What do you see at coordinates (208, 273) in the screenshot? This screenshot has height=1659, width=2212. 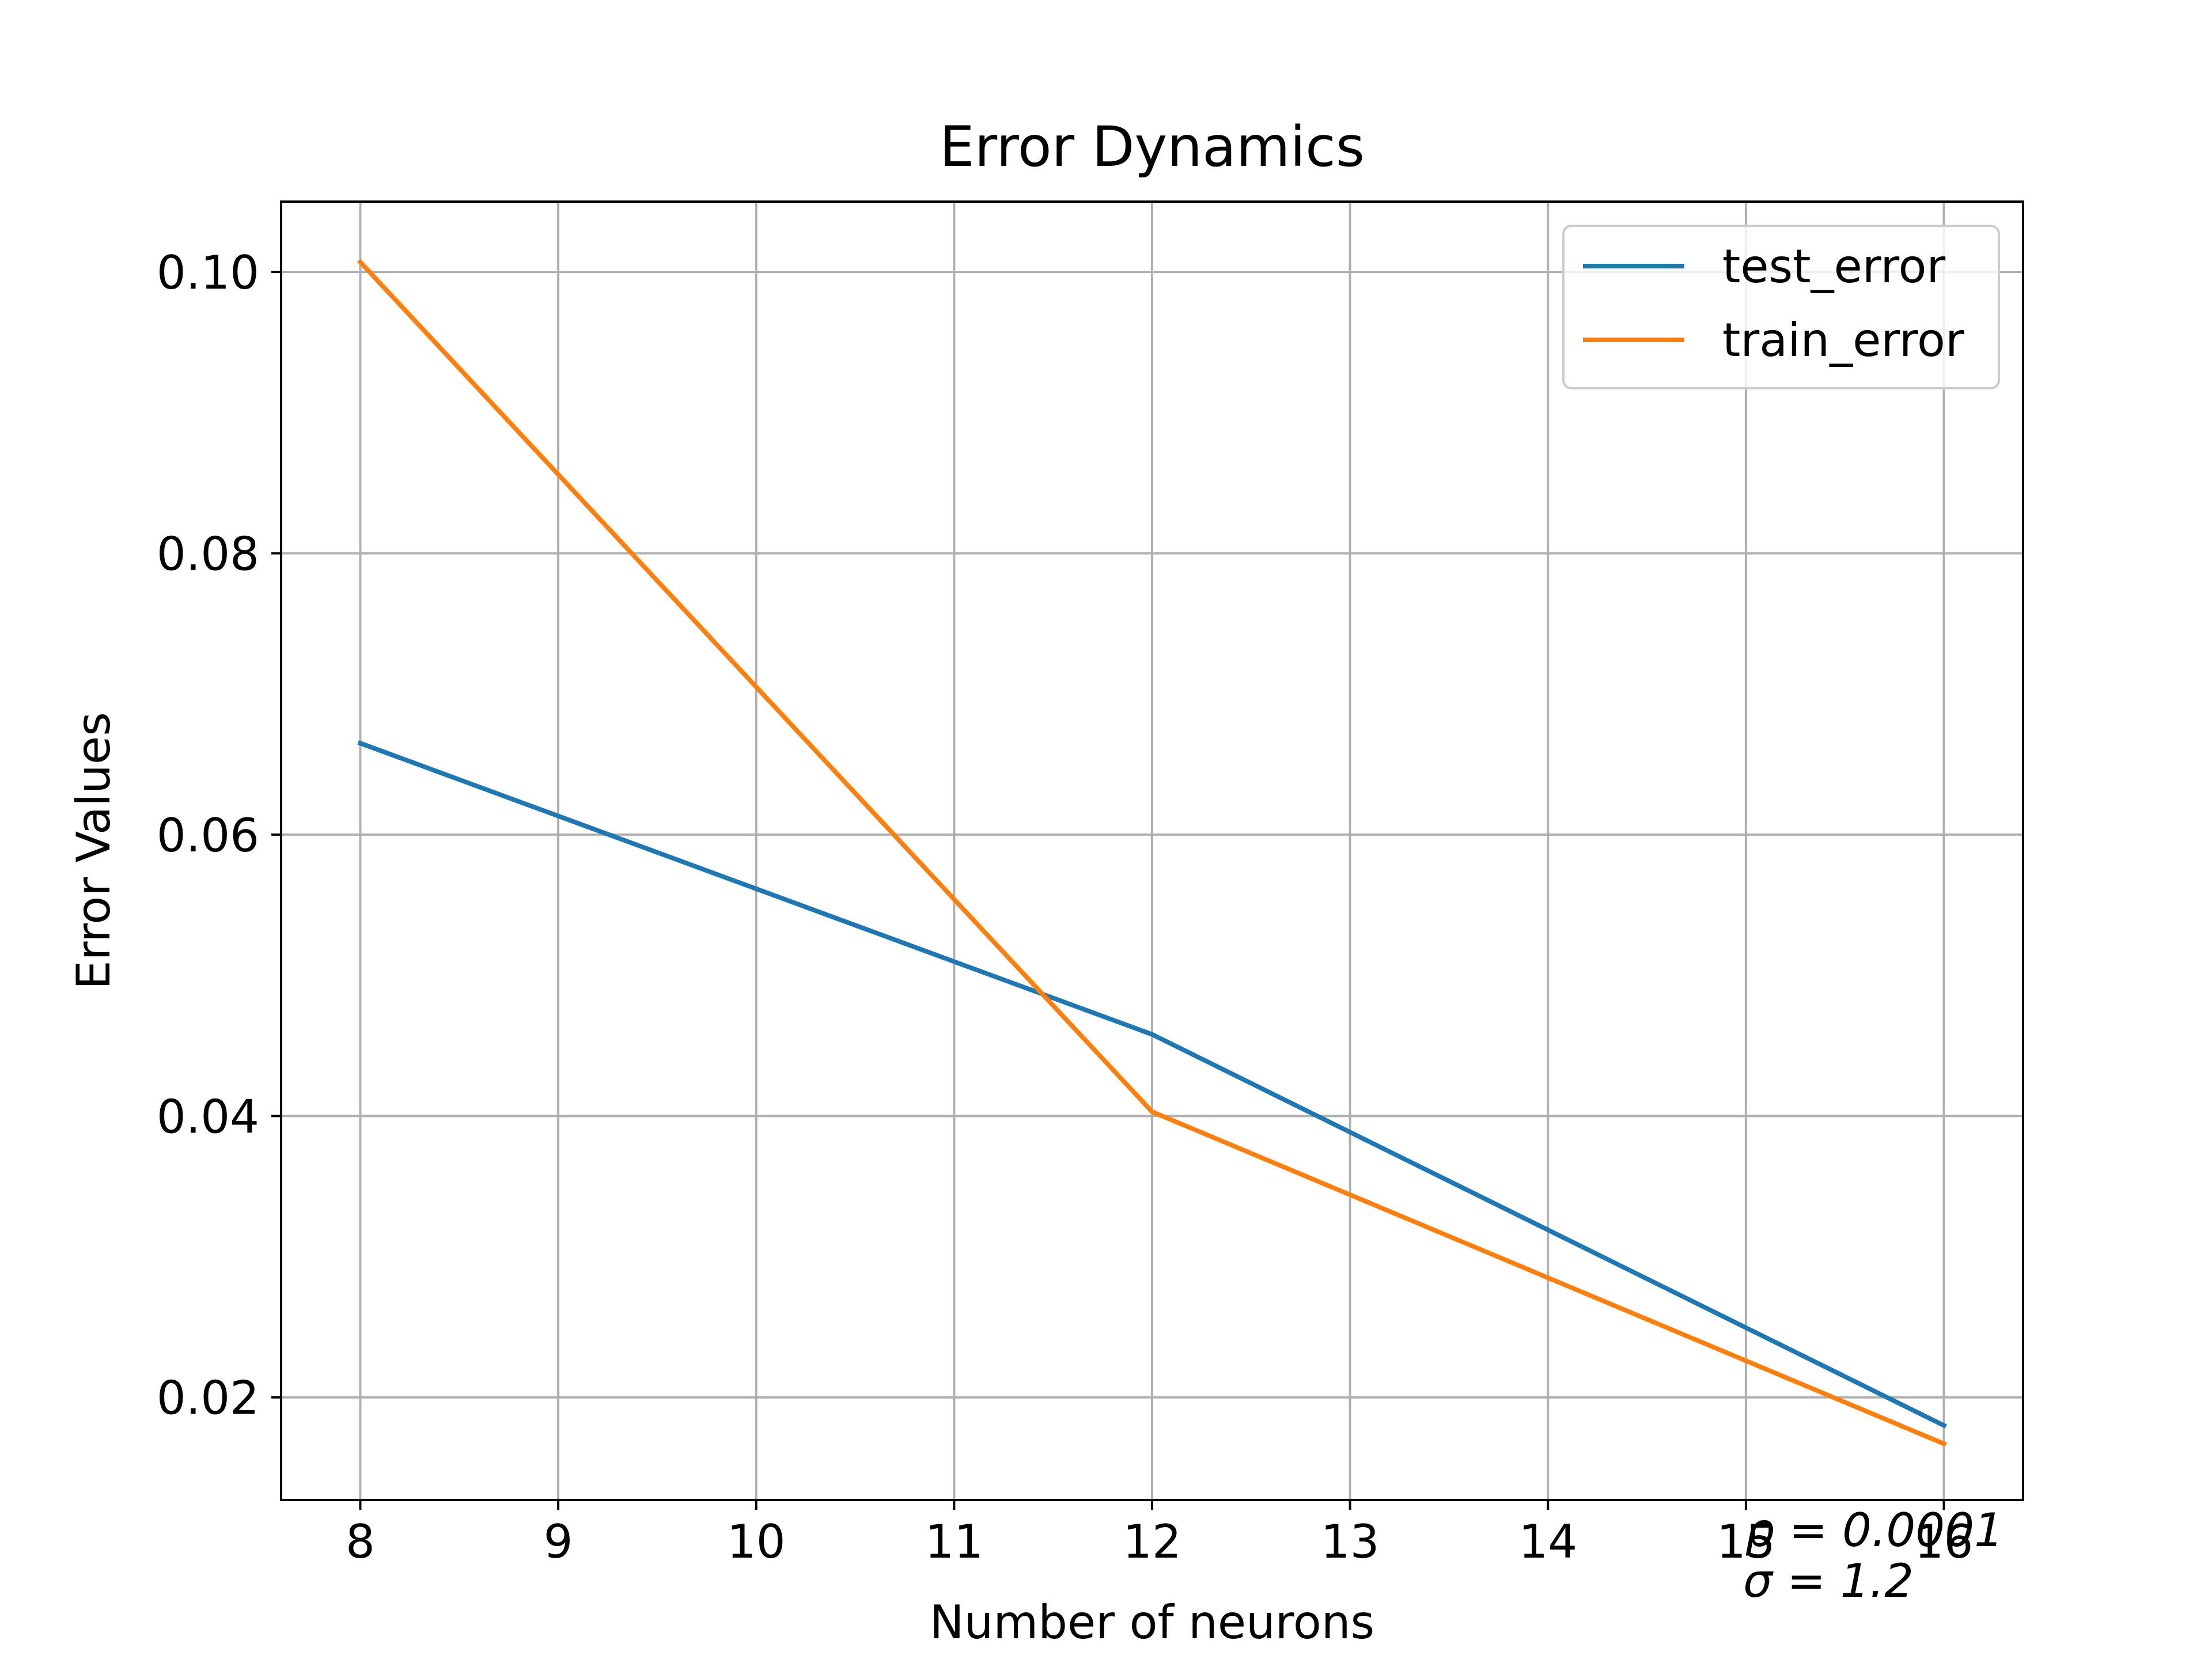 I see `y-tick-label: 0.10` at bounding box center [208, 273].